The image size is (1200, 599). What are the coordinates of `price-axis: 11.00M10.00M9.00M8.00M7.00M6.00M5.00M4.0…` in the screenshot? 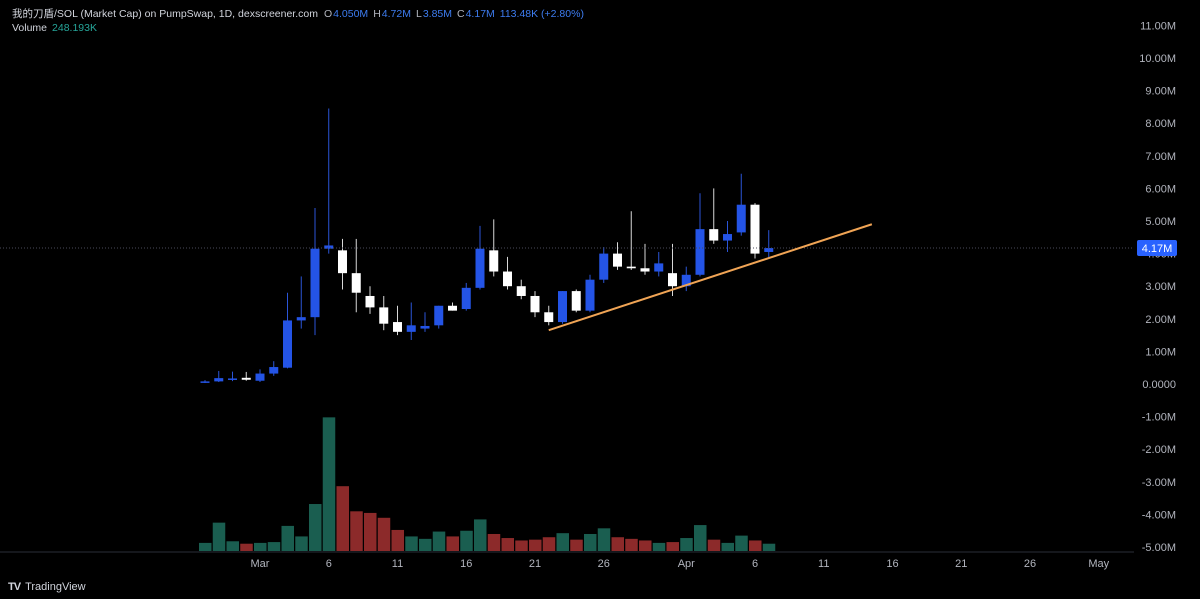 It's located at (1157, 287).